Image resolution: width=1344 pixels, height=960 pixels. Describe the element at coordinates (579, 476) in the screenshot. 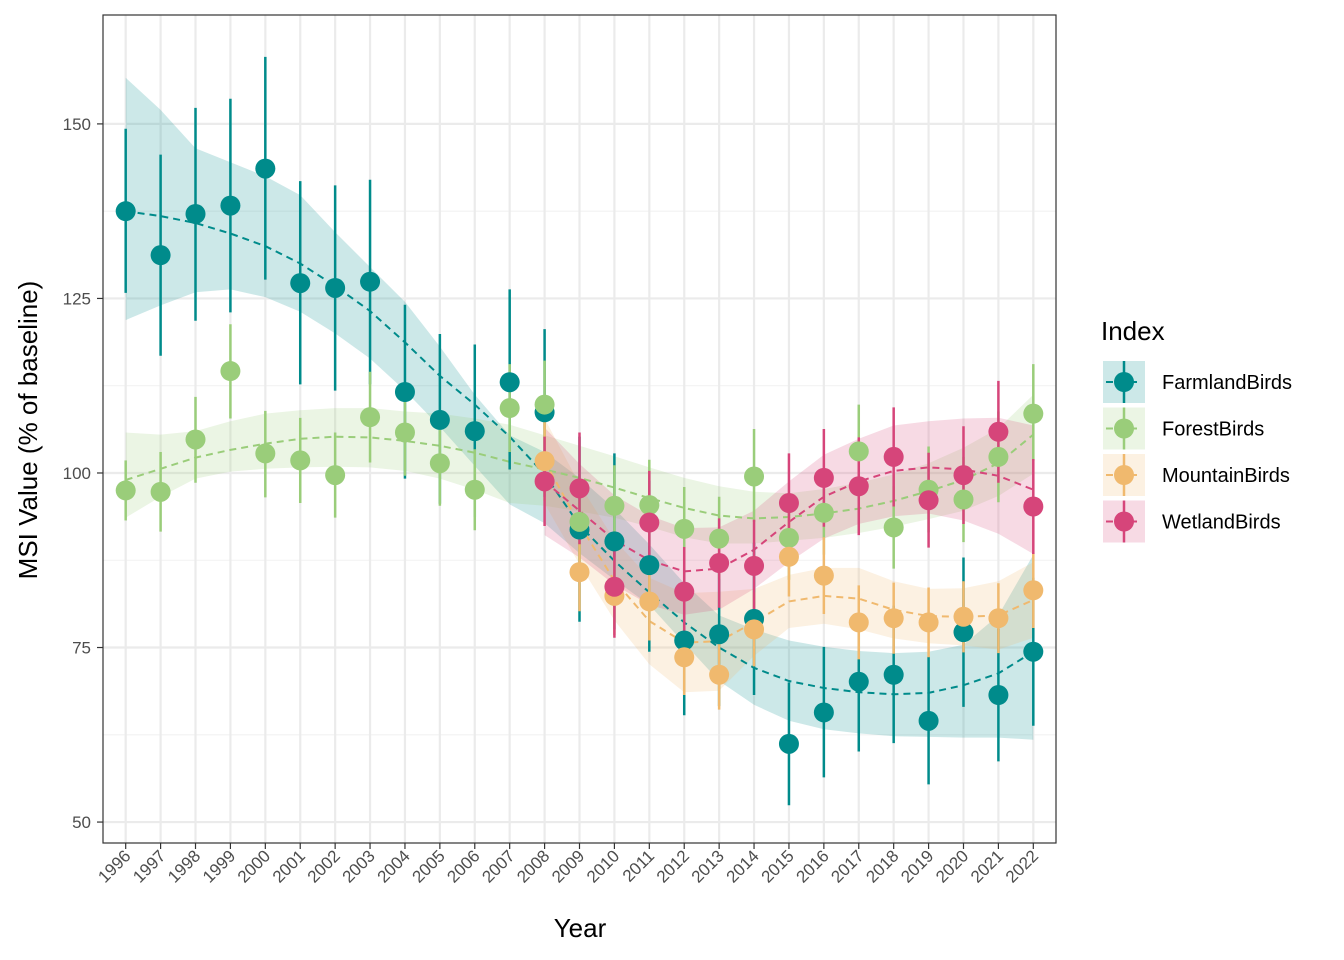

I see `forestbirds-trend-line` at that location.